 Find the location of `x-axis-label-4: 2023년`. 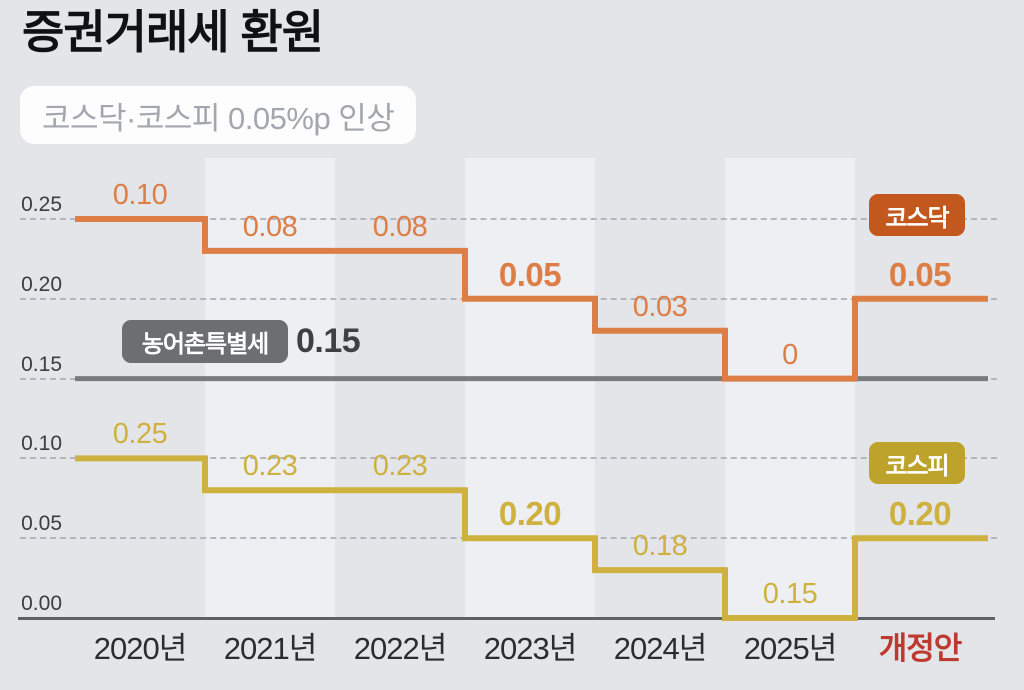

x-axis-label-4: 2023년 is located at coordinates (530, 648).